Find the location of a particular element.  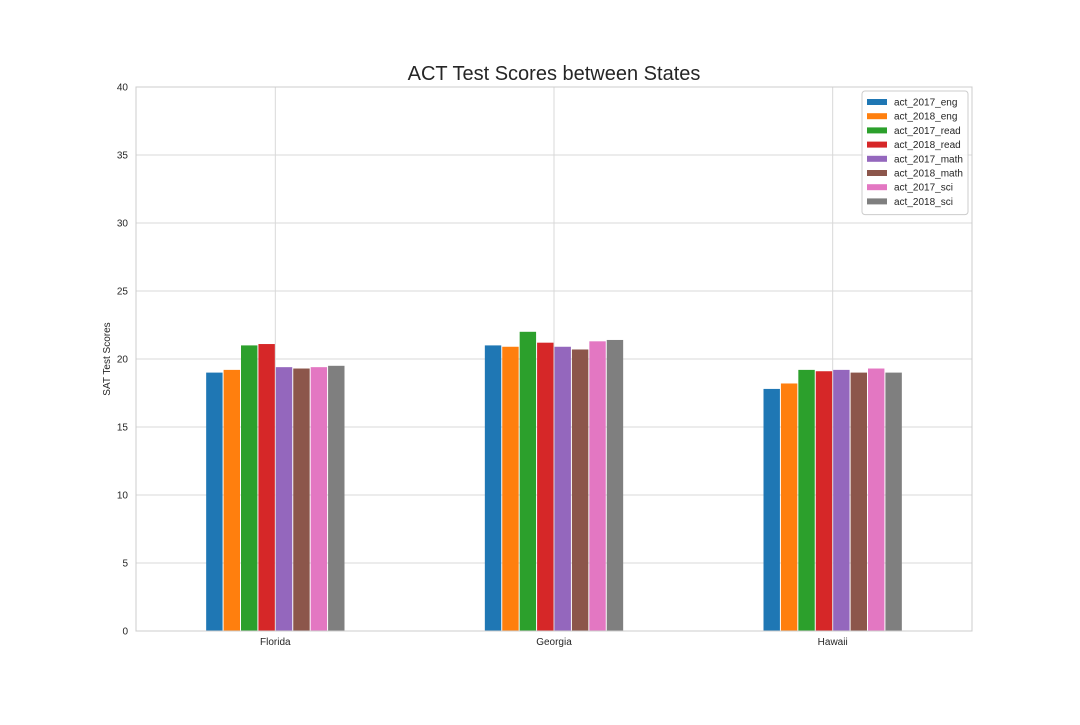

chart-title: ACT Test Scores between States is located at coordinates (554, 74).